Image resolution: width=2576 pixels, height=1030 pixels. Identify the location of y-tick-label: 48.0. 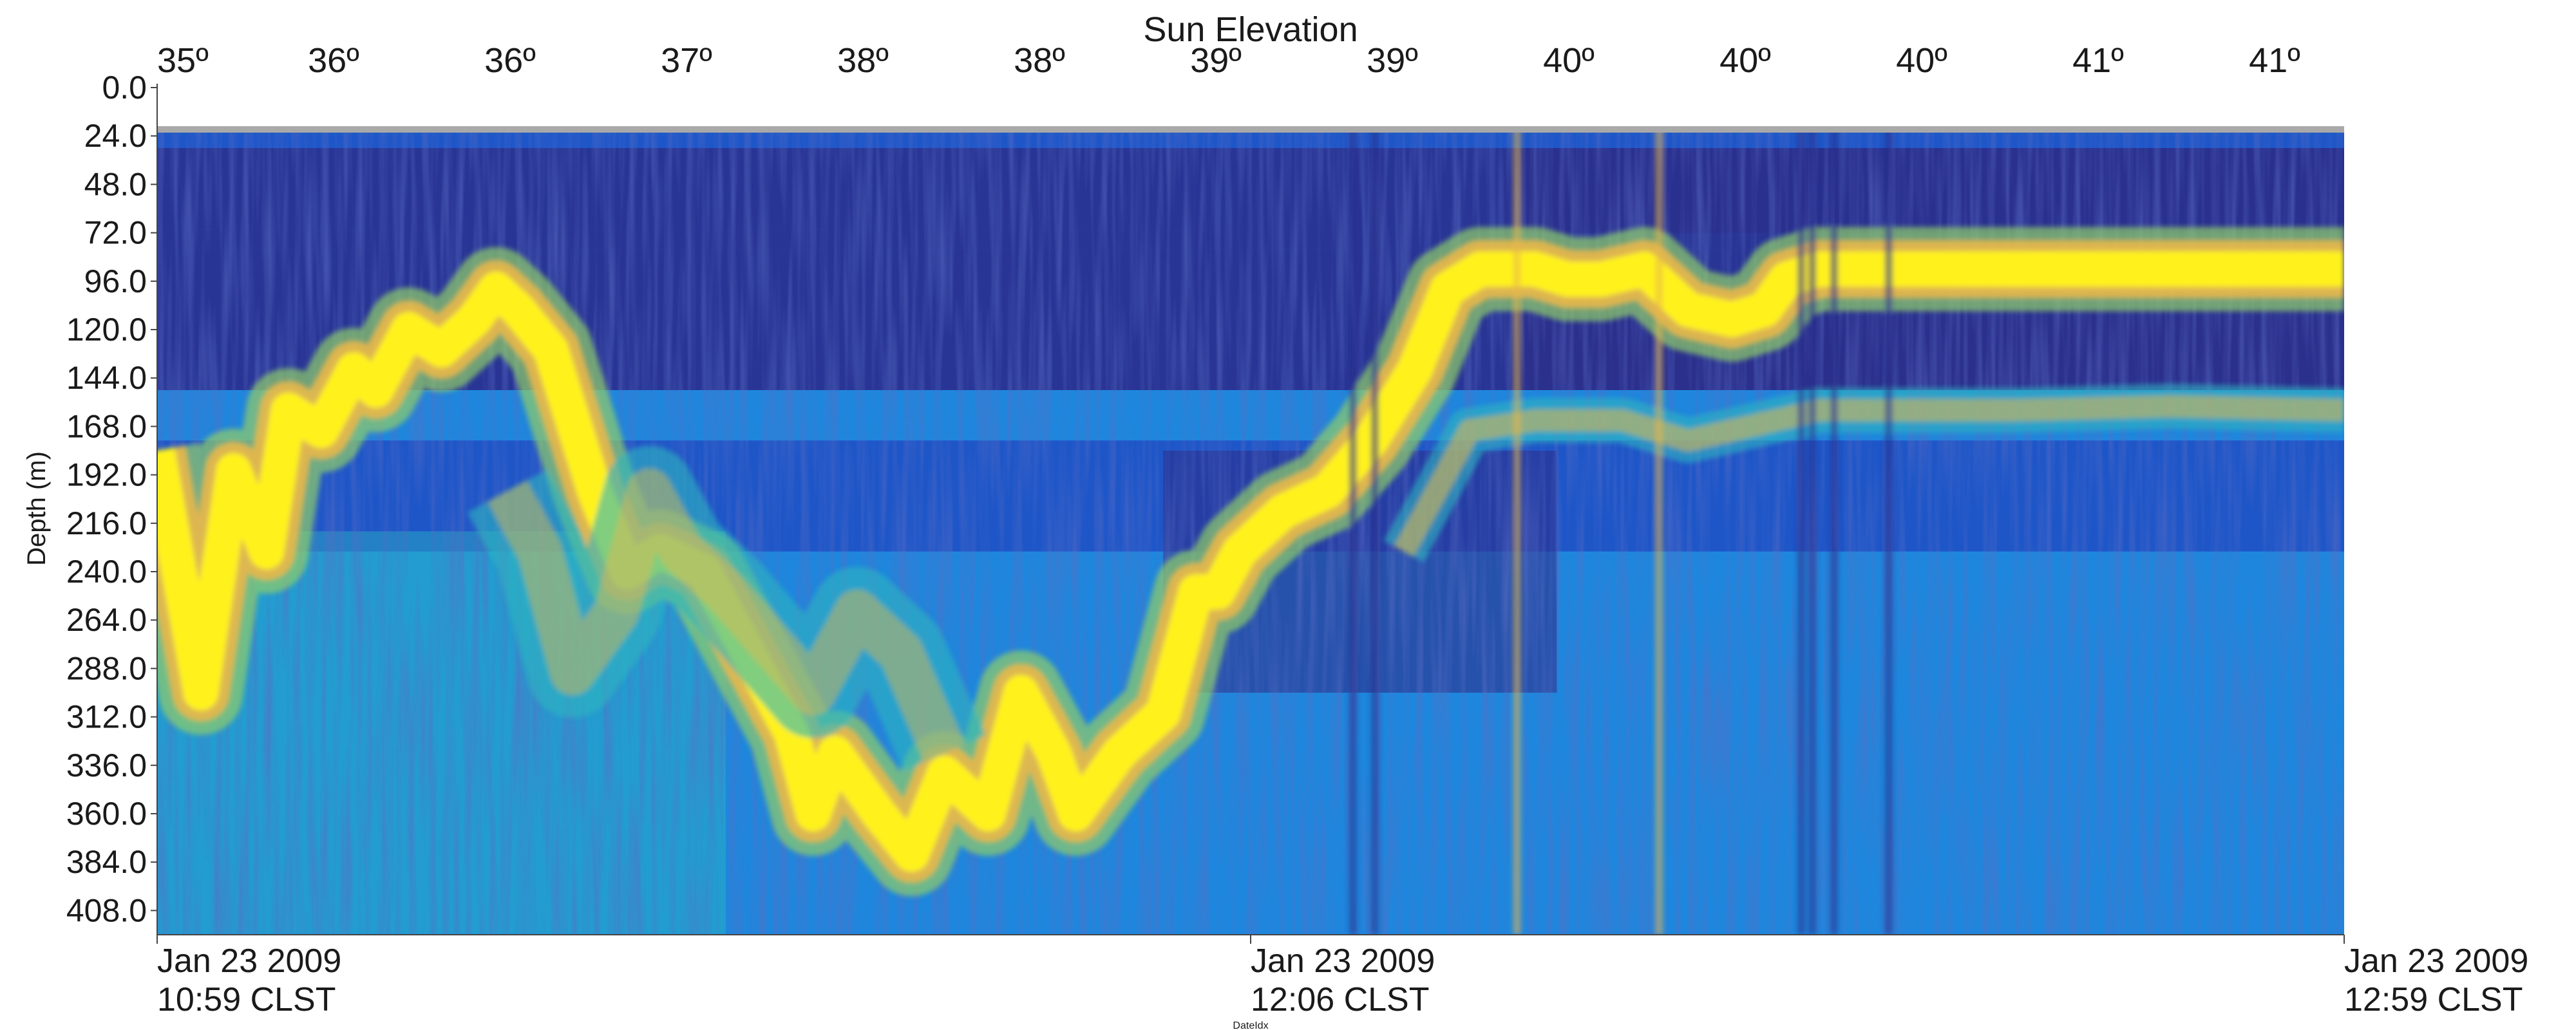
(116, 184).